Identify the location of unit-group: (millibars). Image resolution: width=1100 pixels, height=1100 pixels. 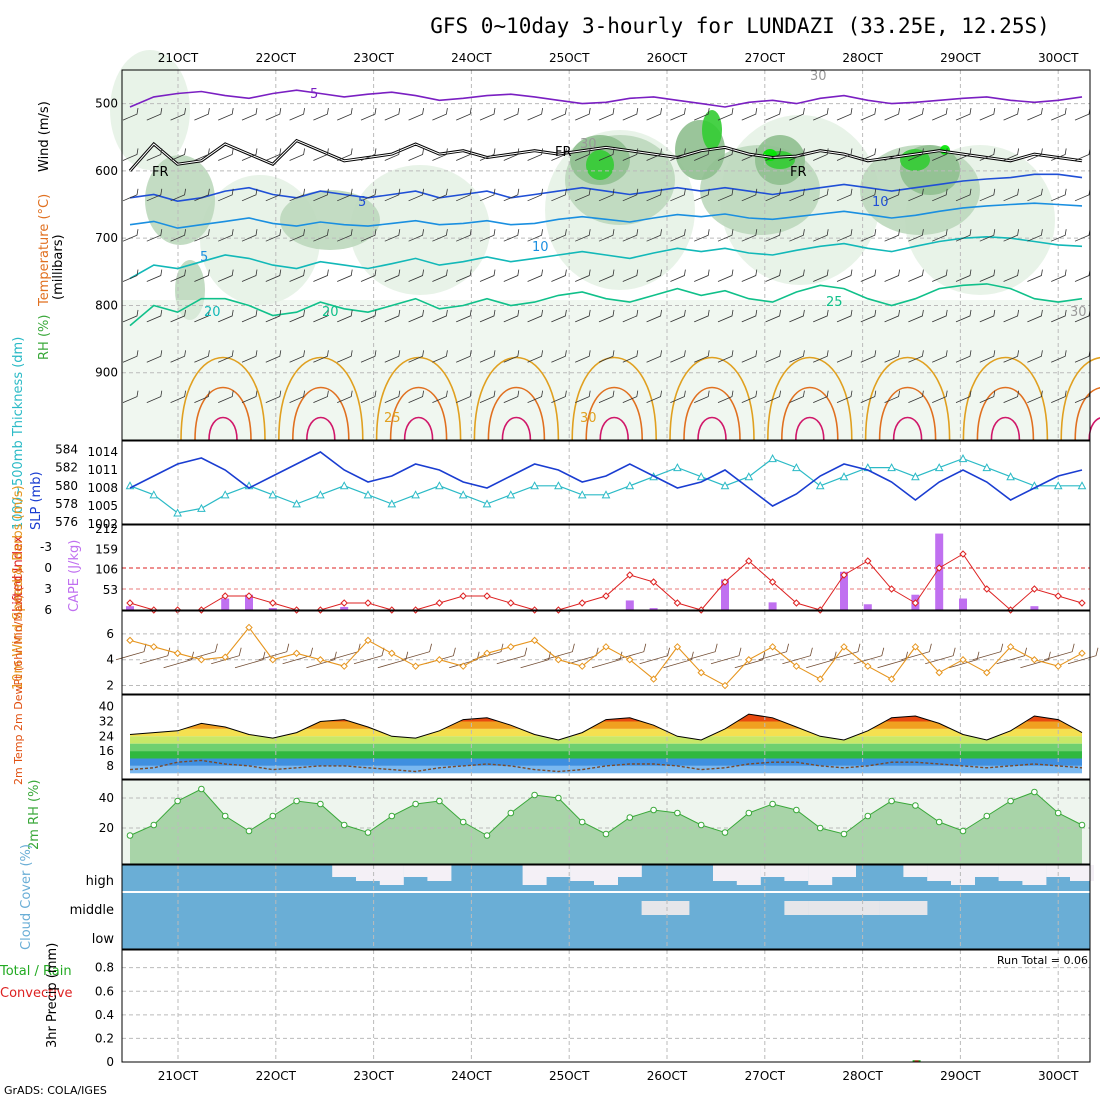
(58, 267).